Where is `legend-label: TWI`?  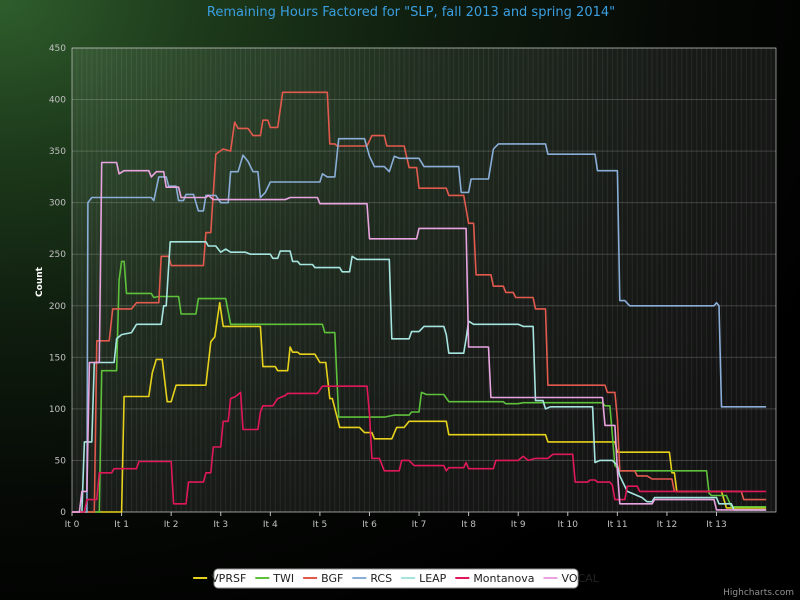
legend-label: TWI is located at coordinates (283, 578).